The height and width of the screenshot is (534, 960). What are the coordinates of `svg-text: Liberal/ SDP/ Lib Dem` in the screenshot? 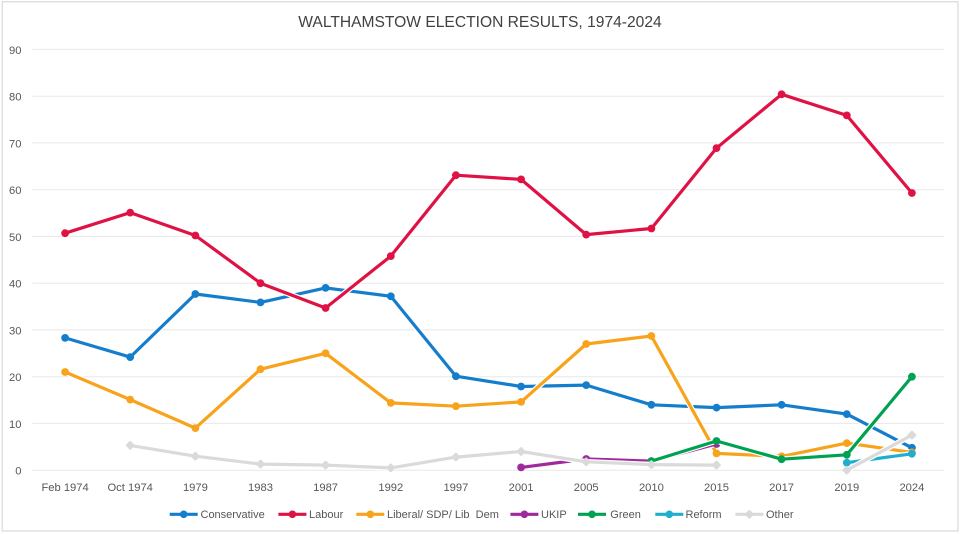 It's located at (443, 515).